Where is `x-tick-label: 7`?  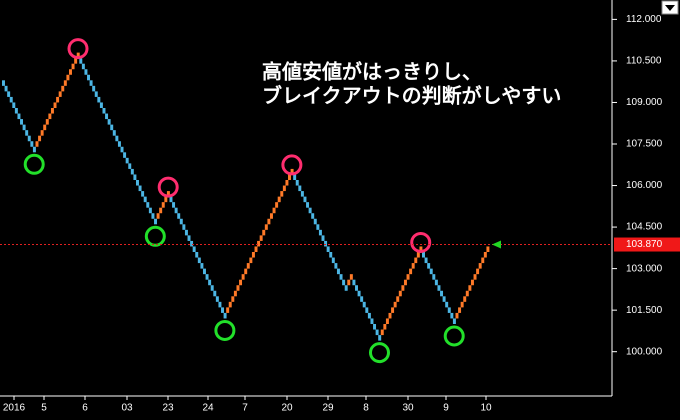
x-tick-label: 7 is located at coordinates (245, 408).